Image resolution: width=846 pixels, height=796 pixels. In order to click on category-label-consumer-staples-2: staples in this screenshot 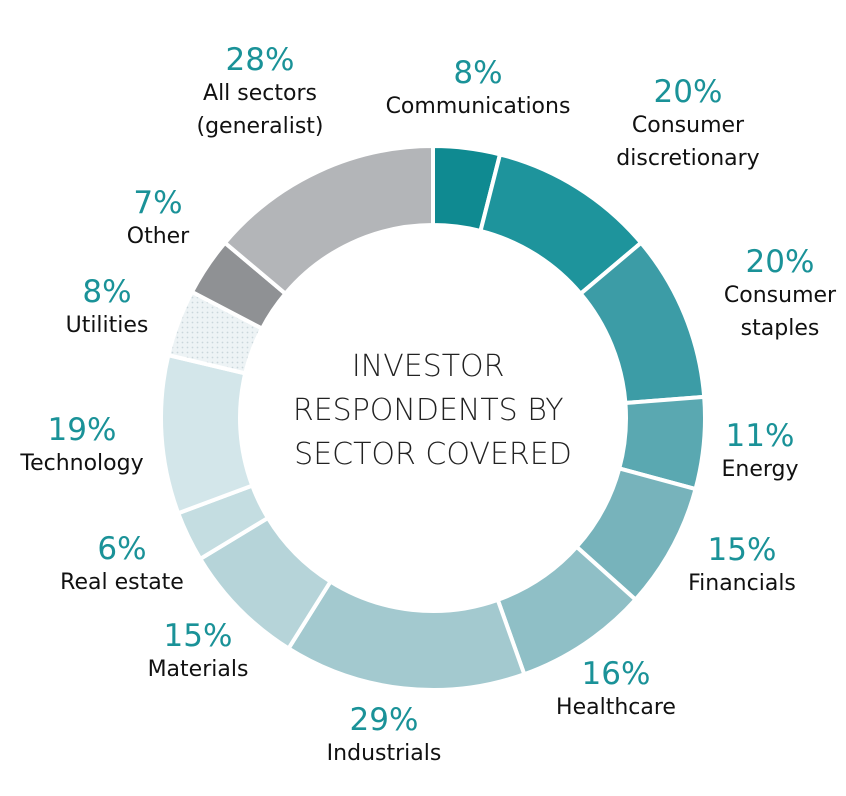, I will do `click(780, 328)`.